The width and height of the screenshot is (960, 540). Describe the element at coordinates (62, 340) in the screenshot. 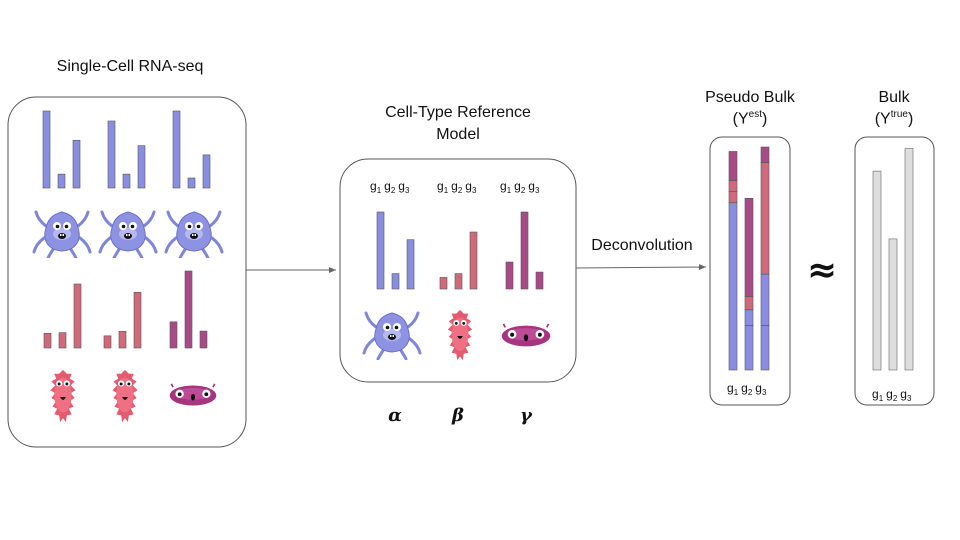

I see `sc-bar-beta-0-g2` at that location.